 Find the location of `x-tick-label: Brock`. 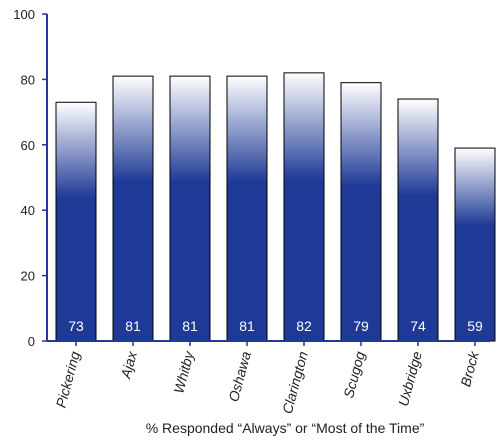

x-tick-label: Brock is located at coordinates (469, 369).